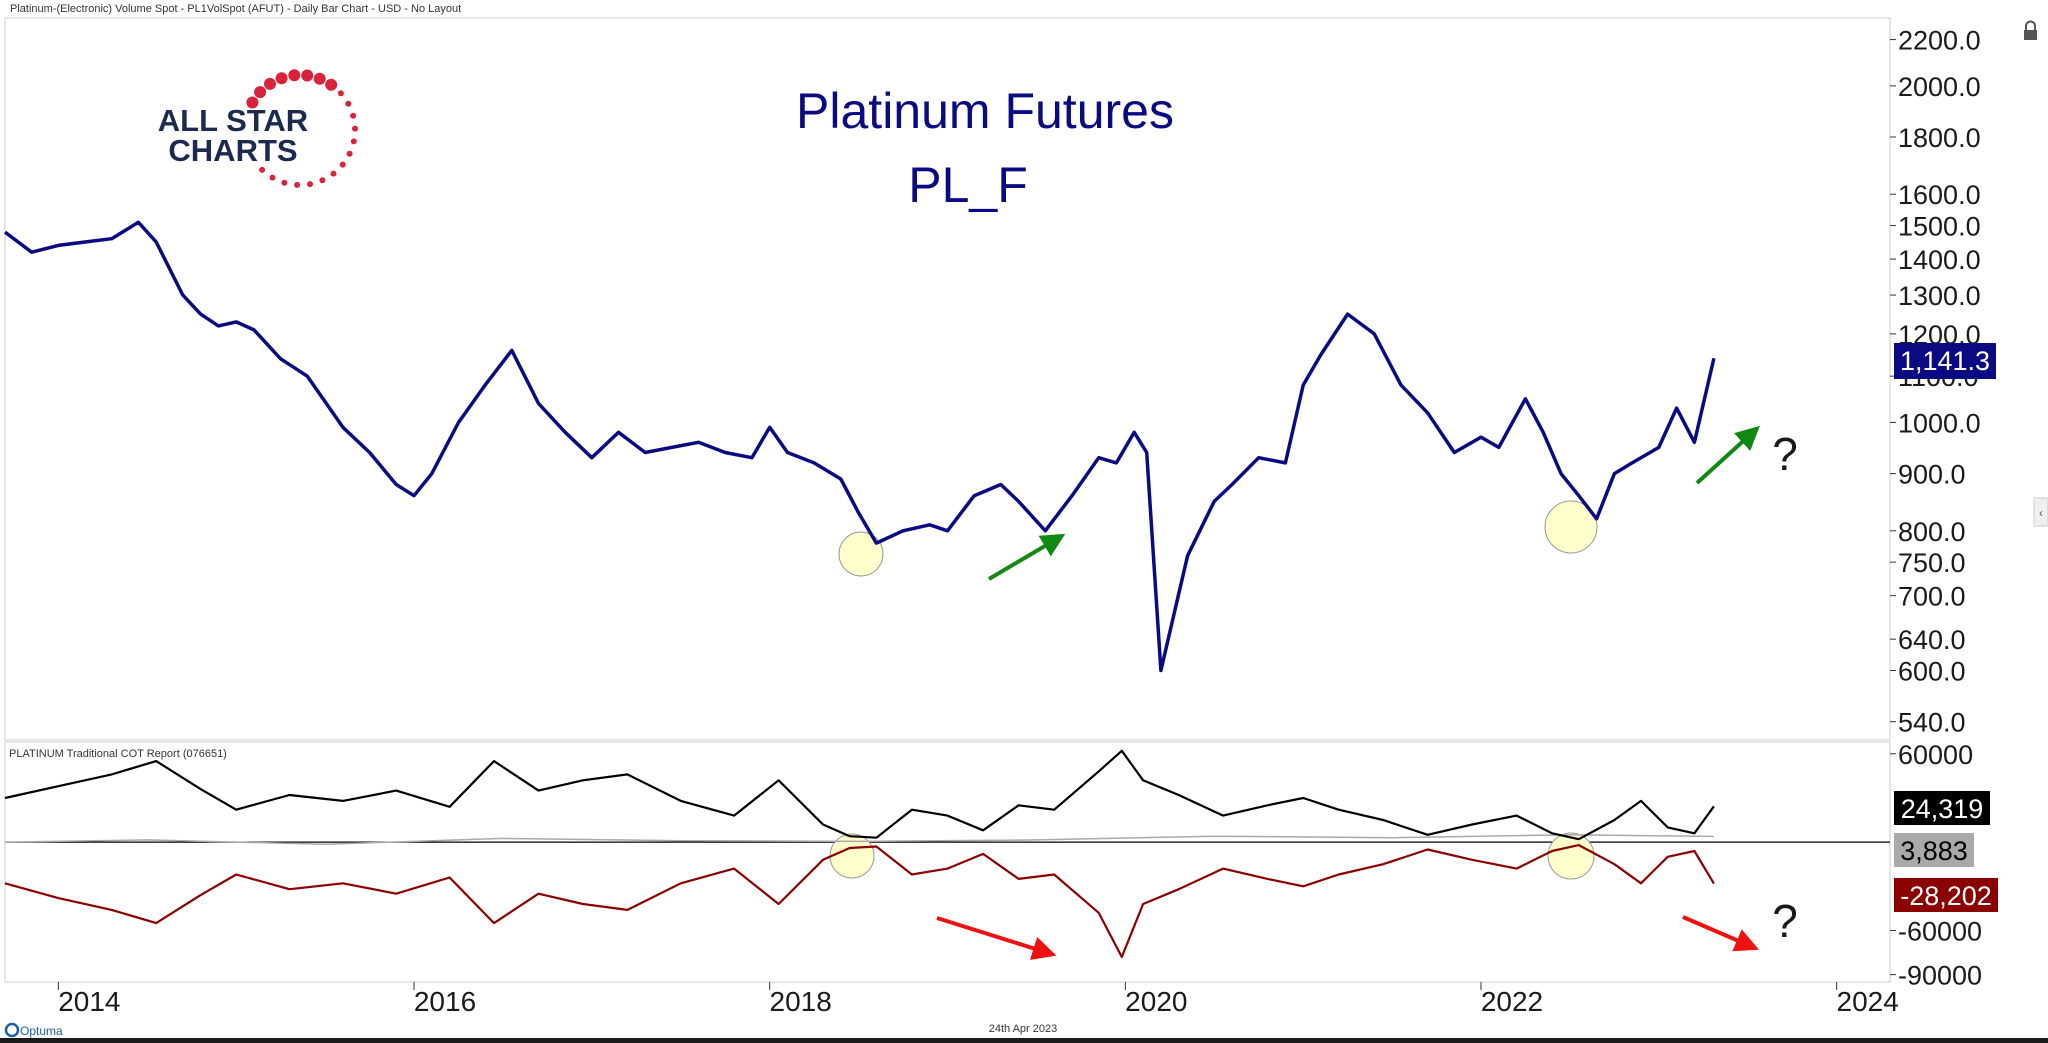 This screenshot has width=2048, height=1043. Describe the element at coordinates (1026, 557) in the screenshot. I see `up-arrow-2019` at that location.